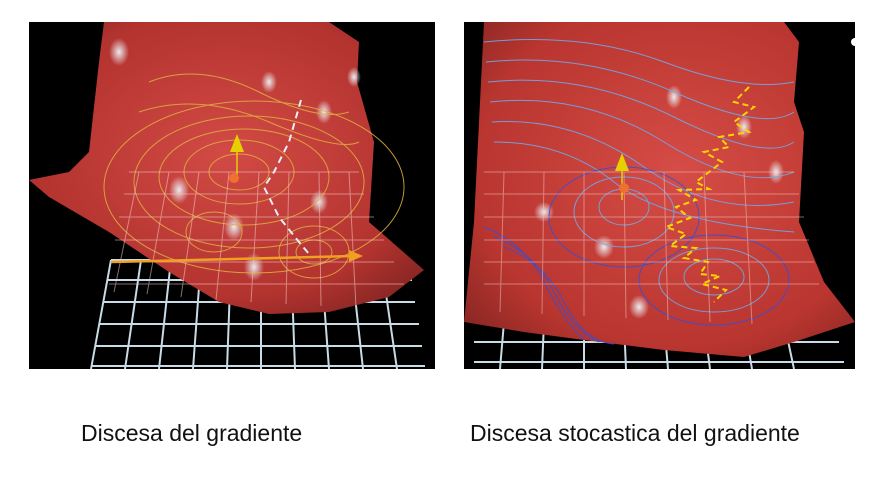  I want to click on contour-lines, so click(254, 176).